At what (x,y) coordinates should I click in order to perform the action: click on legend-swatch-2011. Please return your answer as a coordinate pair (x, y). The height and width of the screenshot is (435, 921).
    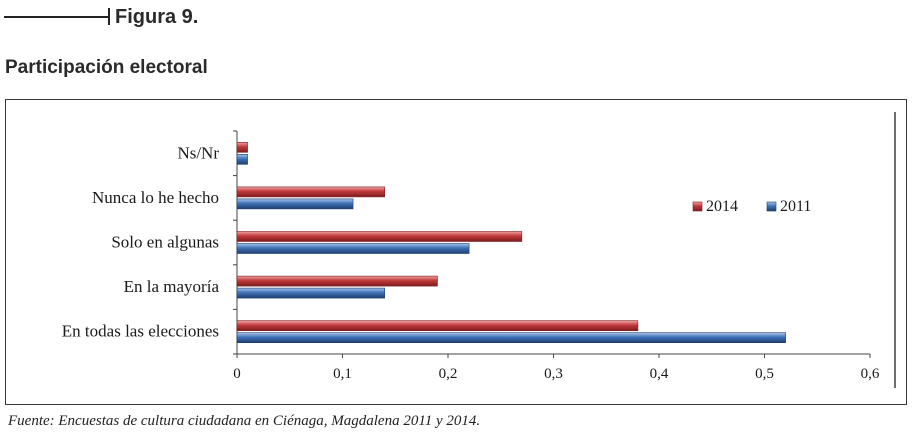
    Looking at the image, I should click on (771, 206).